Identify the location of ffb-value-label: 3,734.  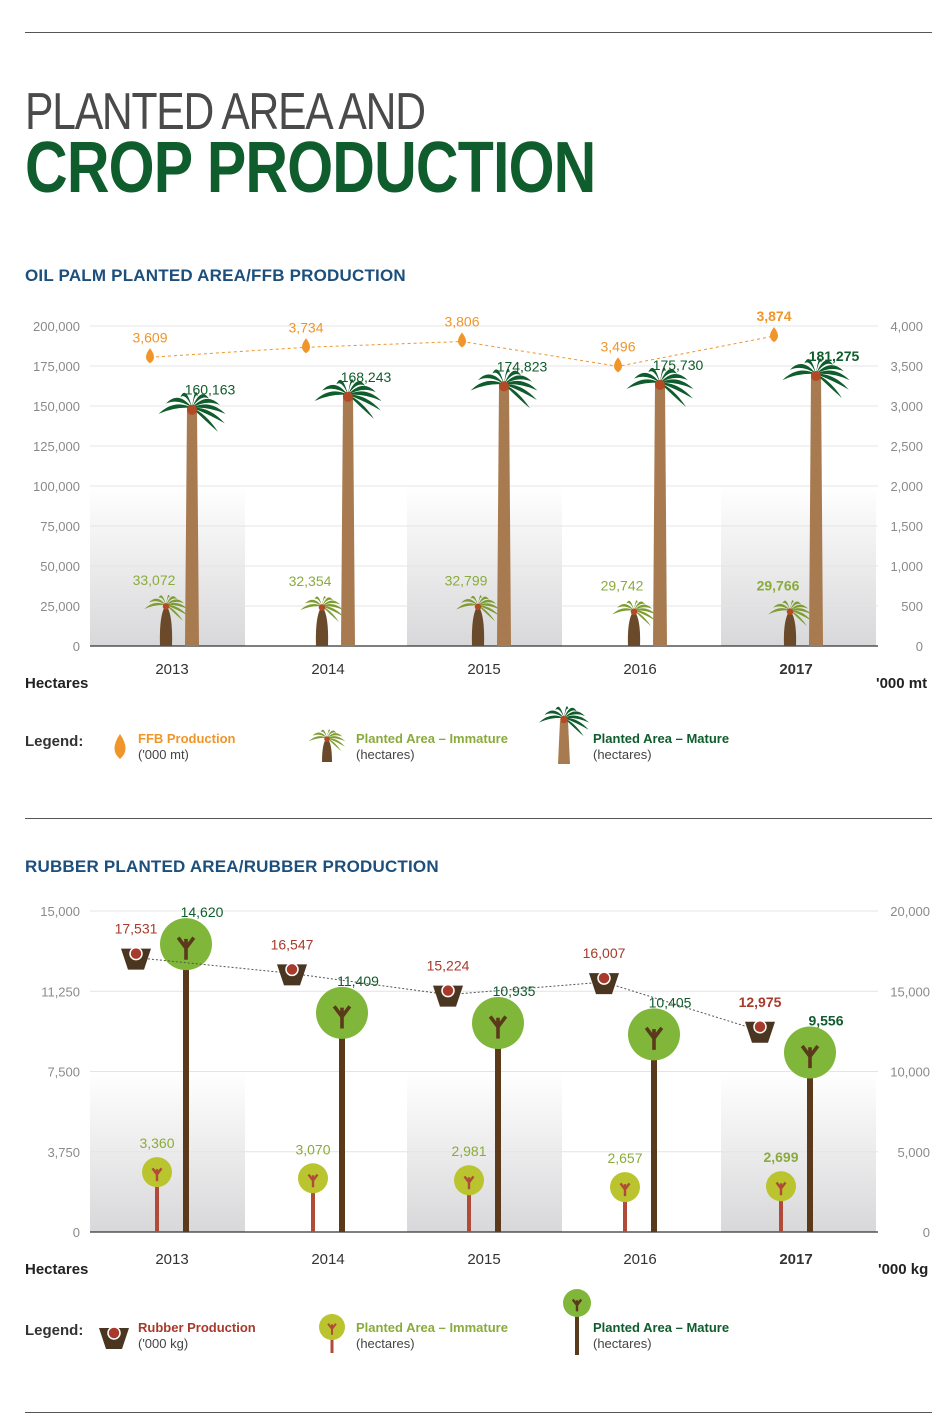
(305, 327).